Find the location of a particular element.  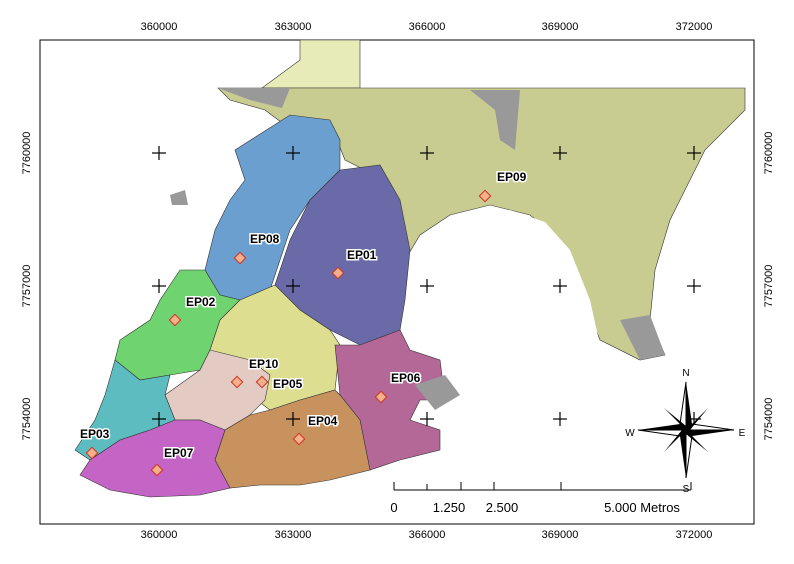

scale-bar: 0 1.250 2.500 5.000 Metros is located at coordinates (541, 498).